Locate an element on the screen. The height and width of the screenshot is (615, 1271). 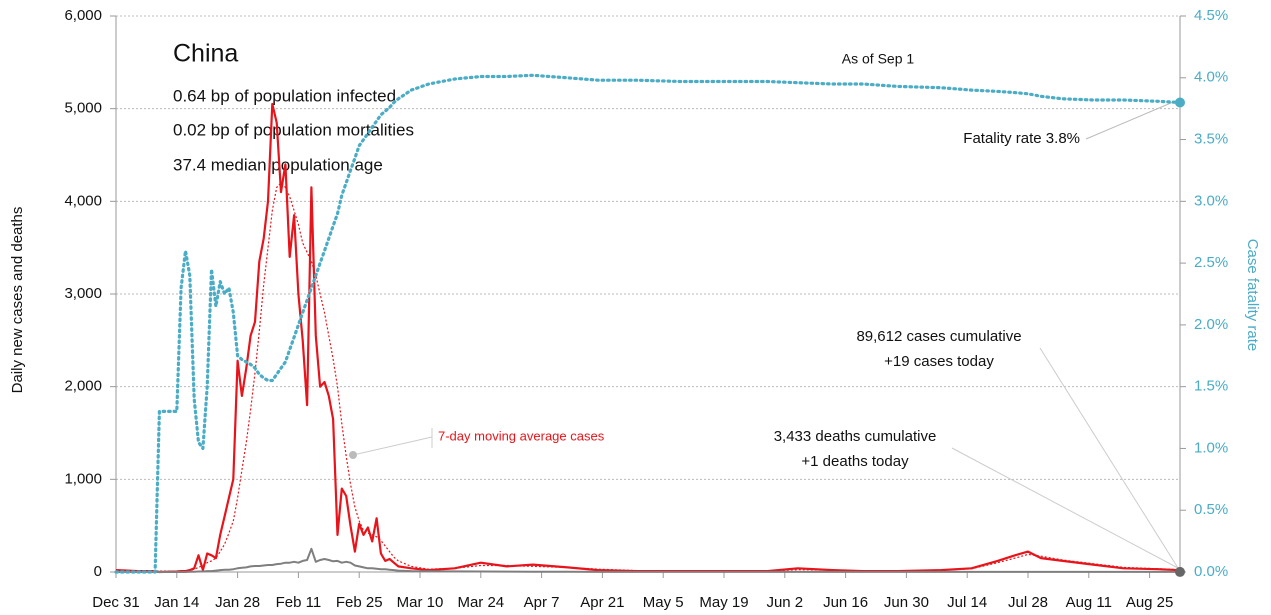
annotation: 3,433 deaths cumulative is located at coordinates (855, 436).